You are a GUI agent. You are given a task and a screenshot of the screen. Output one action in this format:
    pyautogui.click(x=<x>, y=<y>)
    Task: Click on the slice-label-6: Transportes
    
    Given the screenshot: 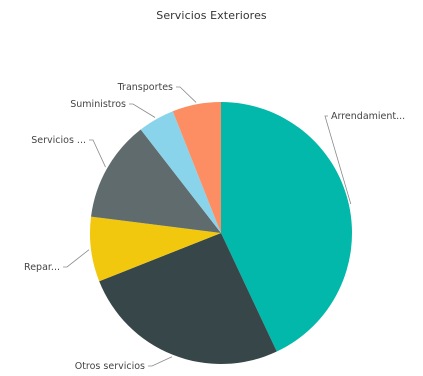 What is the action you would take?
    pyautogui.click(x=145, y=87)
    